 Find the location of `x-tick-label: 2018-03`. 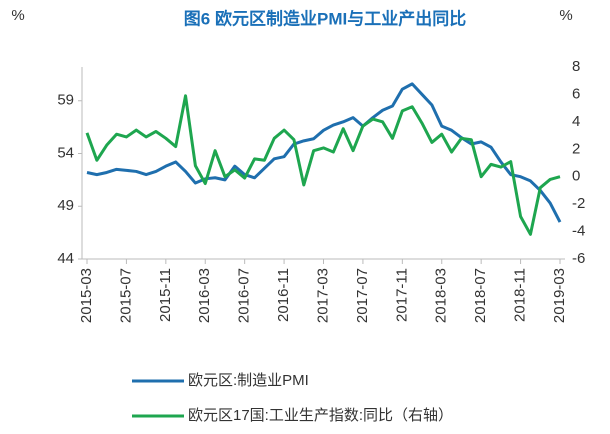

x-tick-label: 2018-03 is located at coordinates (441, 295).